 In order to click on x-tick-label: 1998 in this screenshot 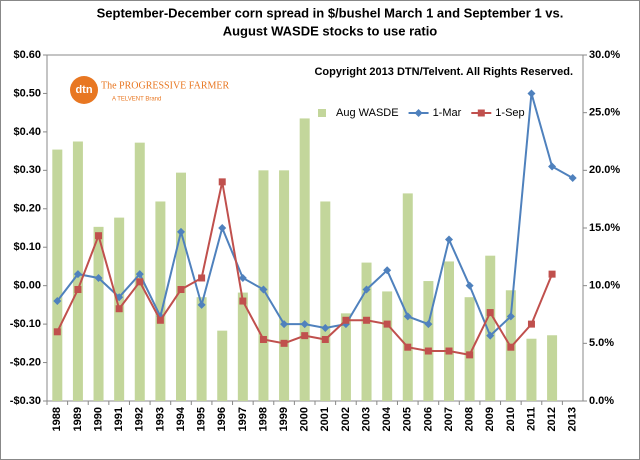, I will do `click(263, 419)`.